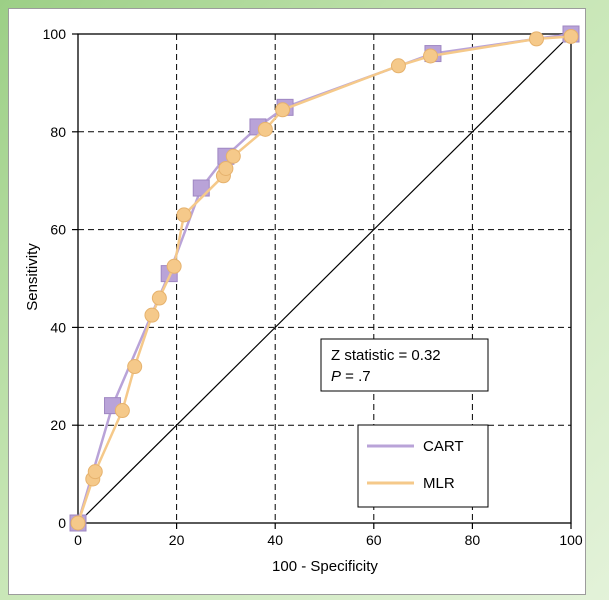 The width and height of the screenshot is (609, 600). Describe the element at coordinates (78, 540) in the screenshot. I see `x-tick-label-0: 0` at that location.